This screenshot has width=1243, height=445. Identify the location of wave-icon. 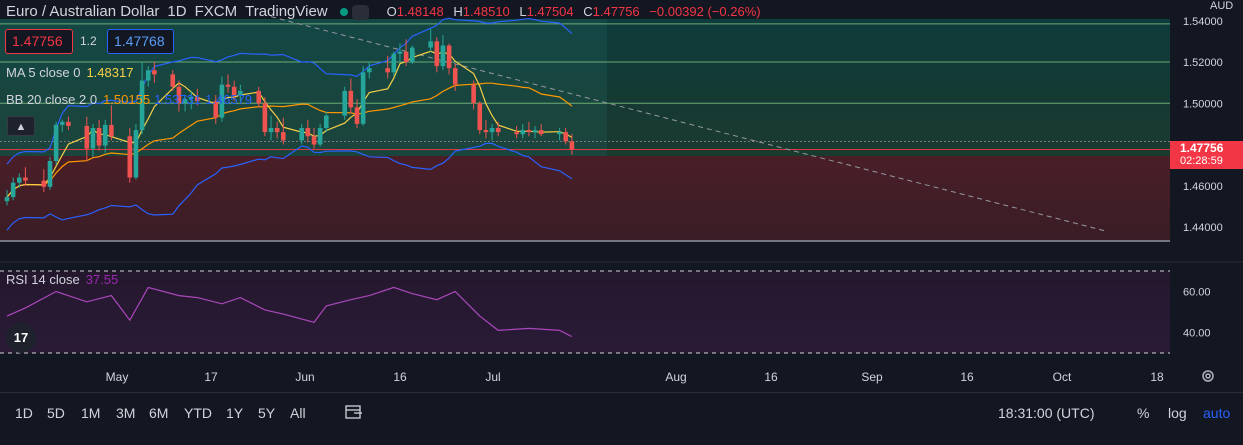
(360, 12).